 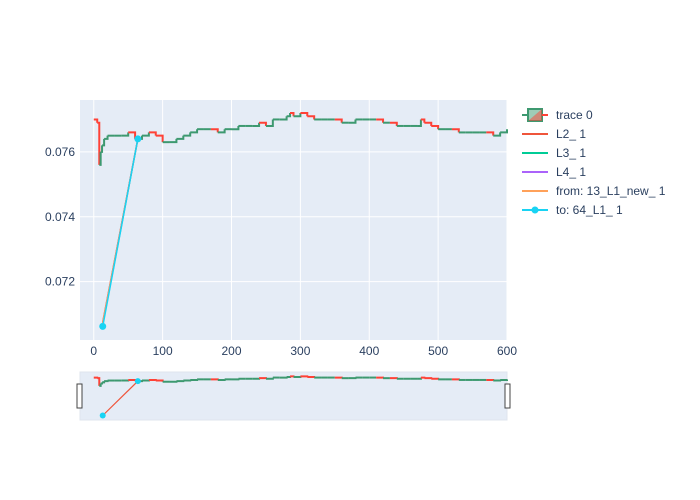 I want to click on line-to, so click(x=120, y=232).